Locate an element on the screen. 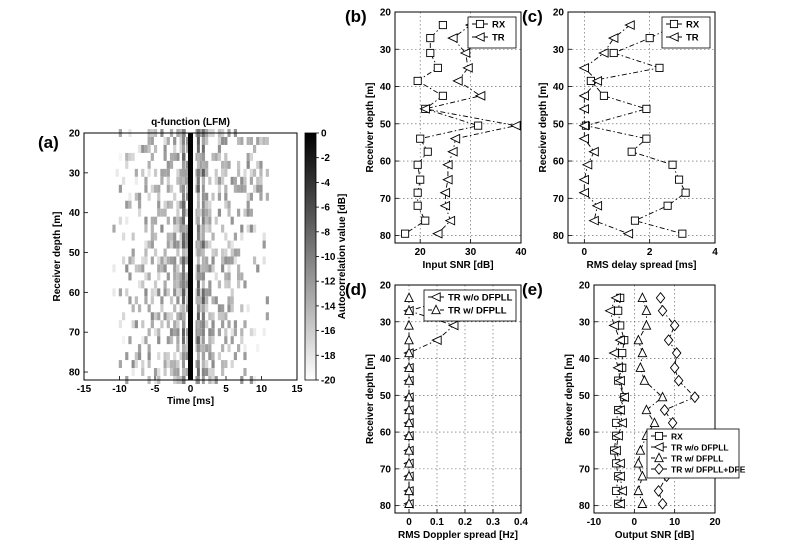  colorbar-tick-label: -10 is located at coordinates (328, 257).